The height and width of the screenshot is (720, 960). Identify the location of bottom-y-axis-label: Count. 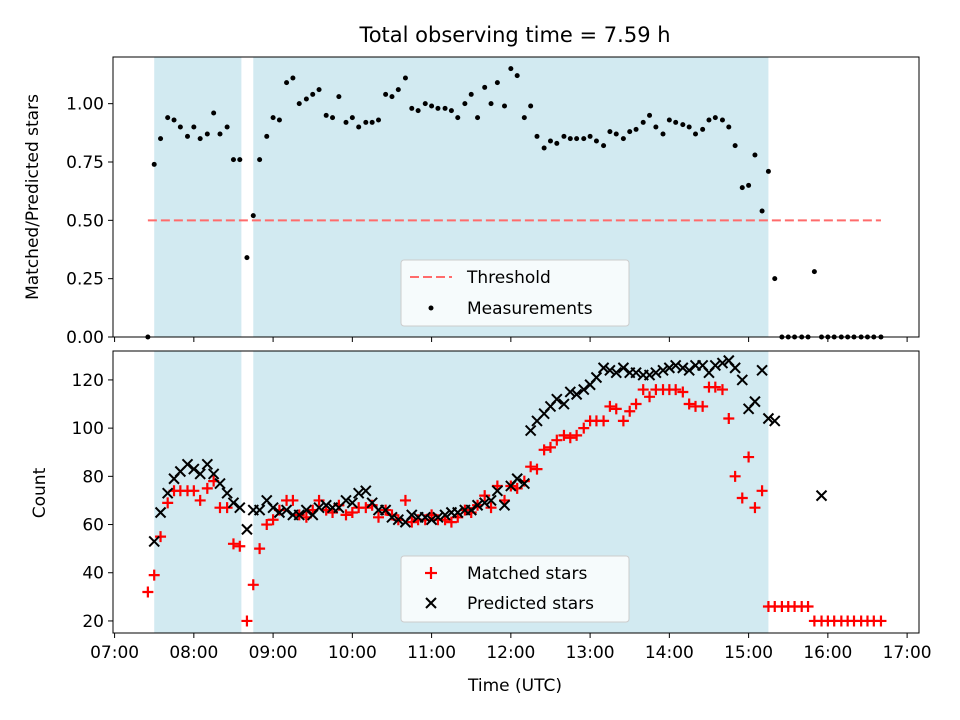
(40, 492).